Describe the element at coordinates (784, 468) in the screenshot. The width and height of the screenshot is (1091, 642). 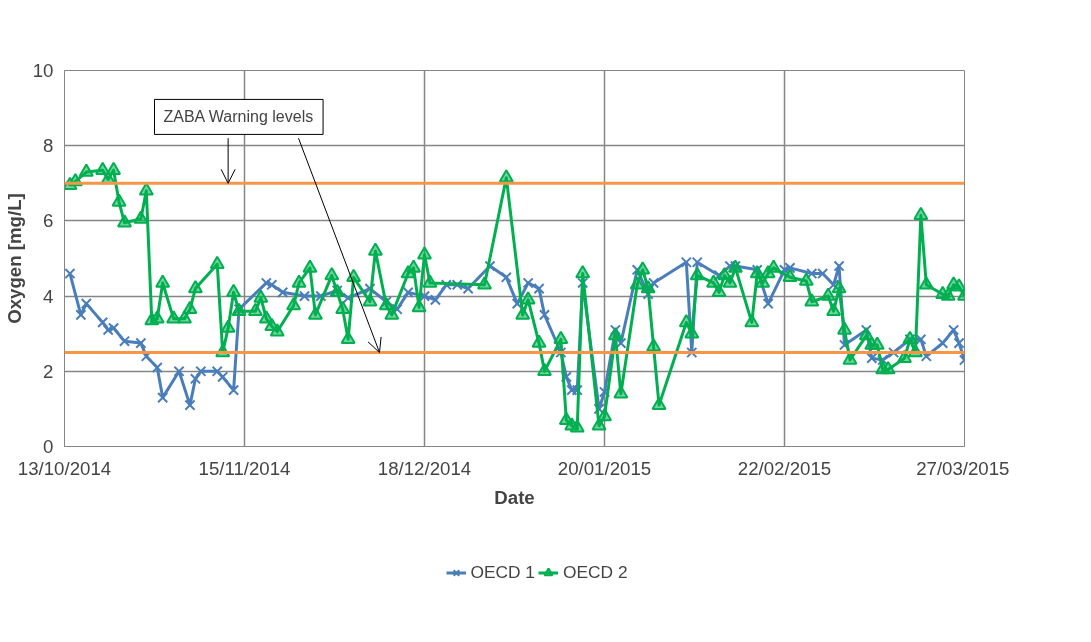
I see `x-tick-label: 22/02/2015` at that location.